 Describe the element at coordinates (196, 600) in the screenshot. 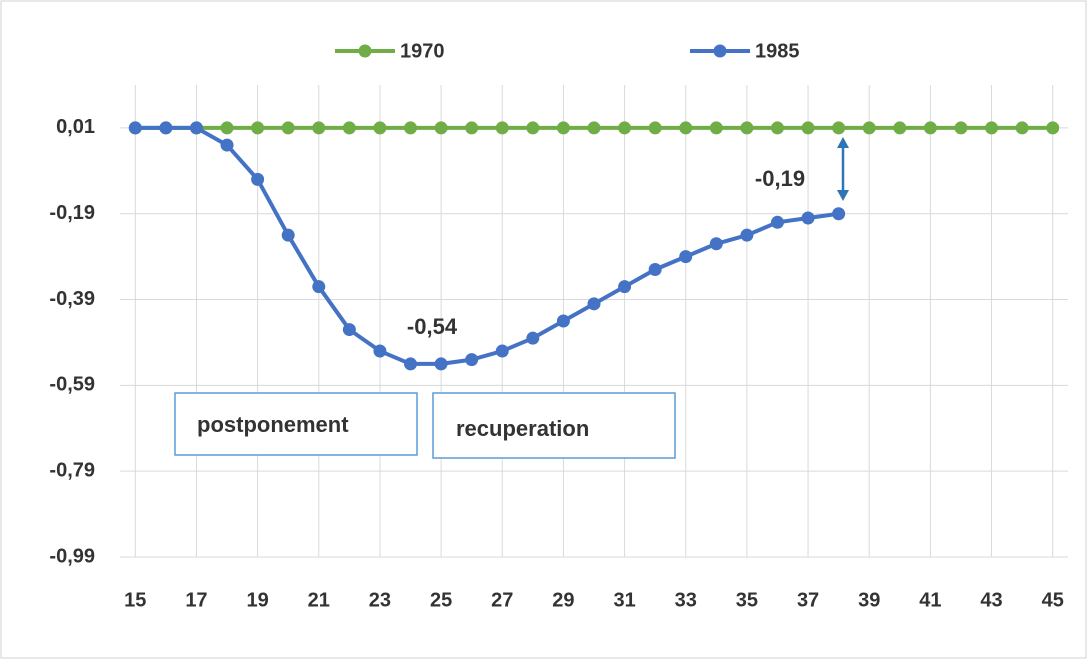

I see `x-tick-label: 17` at that location.